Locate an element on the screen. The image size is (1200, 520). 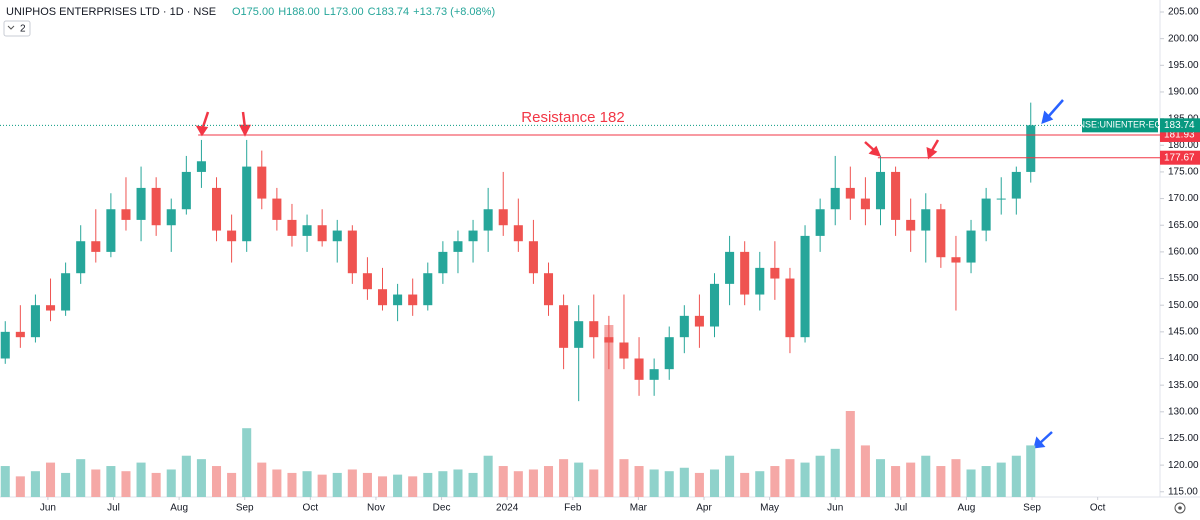
x-tick-label: Nov is located at coordinates (376, 508).